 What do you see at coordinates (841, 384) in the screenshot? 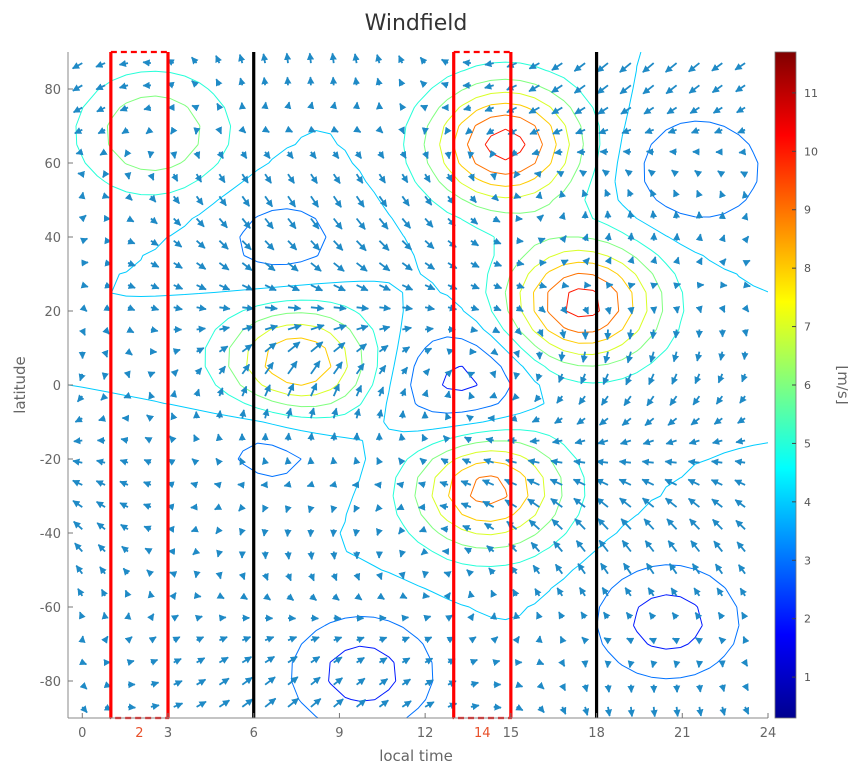
I see `colorbar-label: [m/s]` at bounding box center [841, 384].